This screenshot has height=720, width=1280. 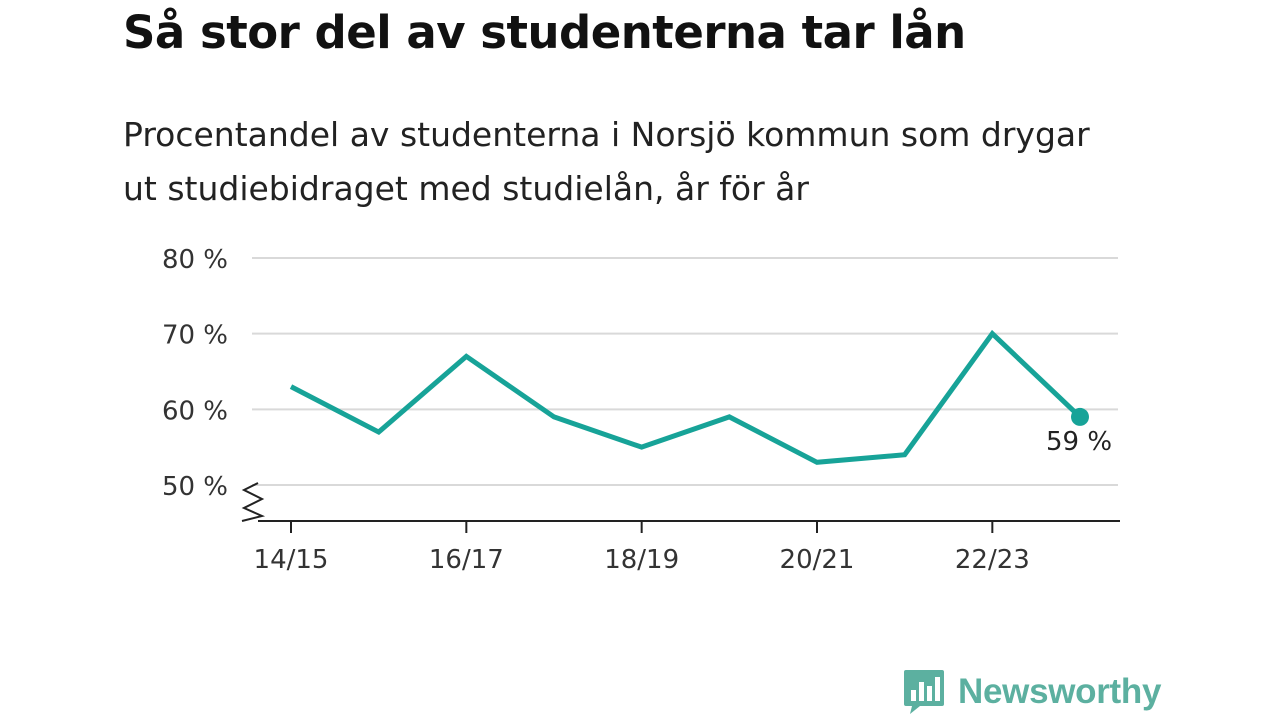 I want to click on x-tick-label-16-17: 16/17, so click(x=466, y=560).